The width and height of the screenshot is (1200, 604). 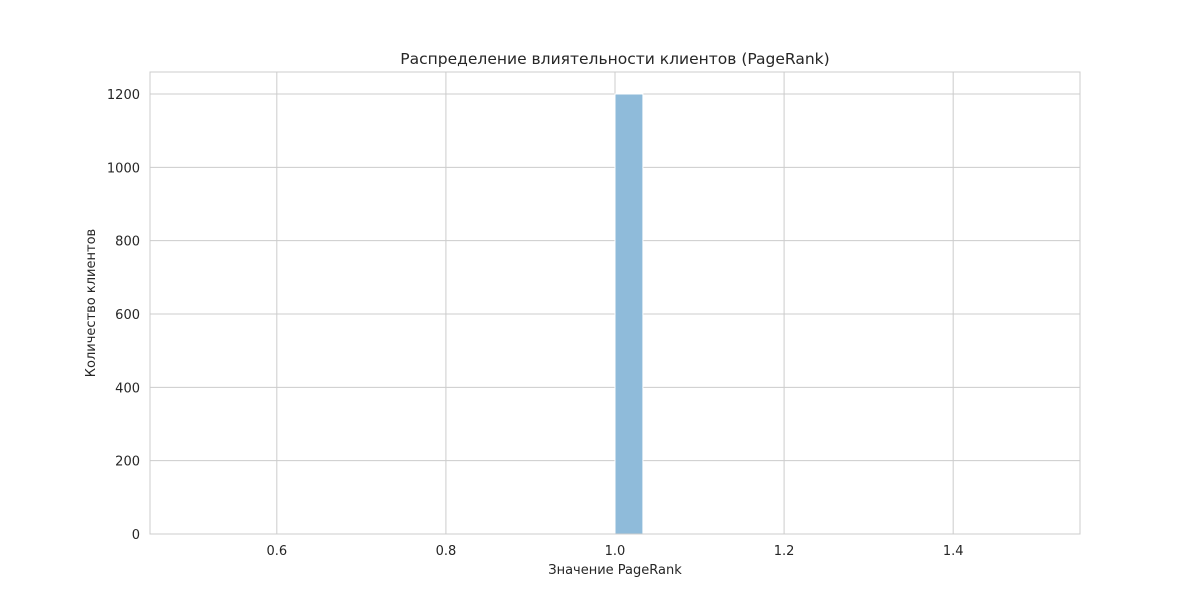 What do you see at coordinates (127, 315) in the screenshot?
I see `y-tick-label: 600` at bounding box center [127, 315].